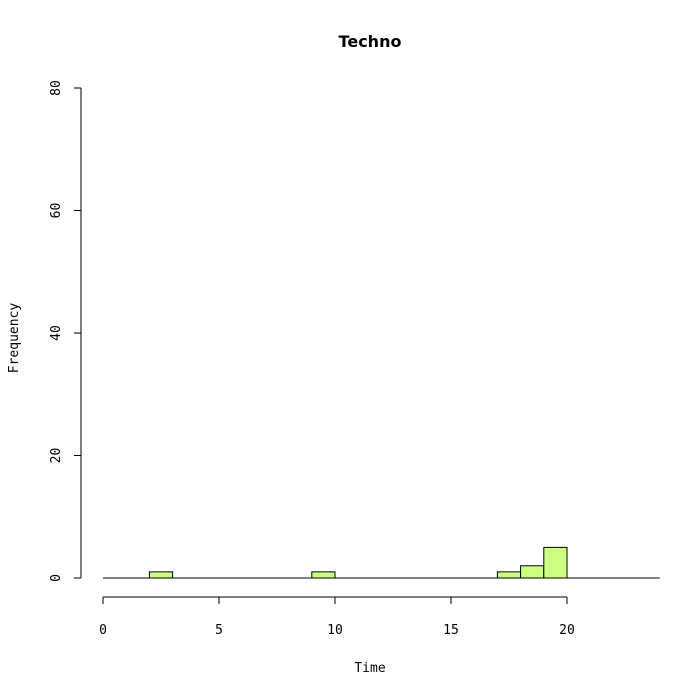  What do you see at coordinates (369, 668) in the screenshot?
I see `x-axis-label: Time` at bounding box center [369, 668].